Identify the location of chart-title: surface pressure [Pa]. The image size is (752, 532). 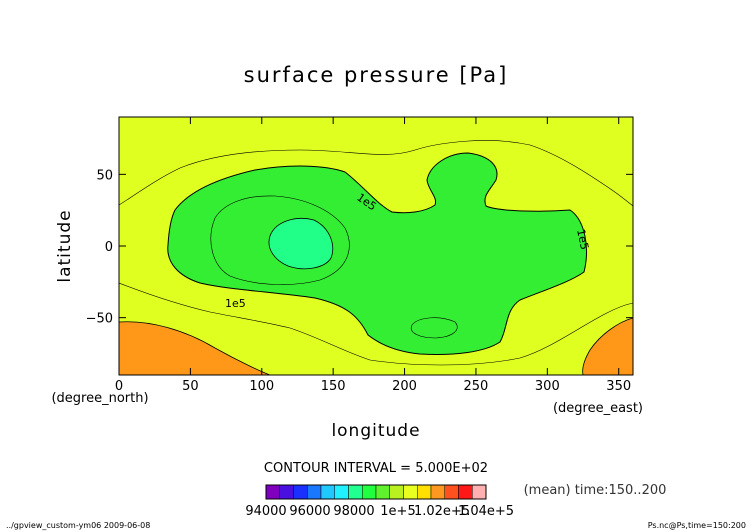
(376, 75).